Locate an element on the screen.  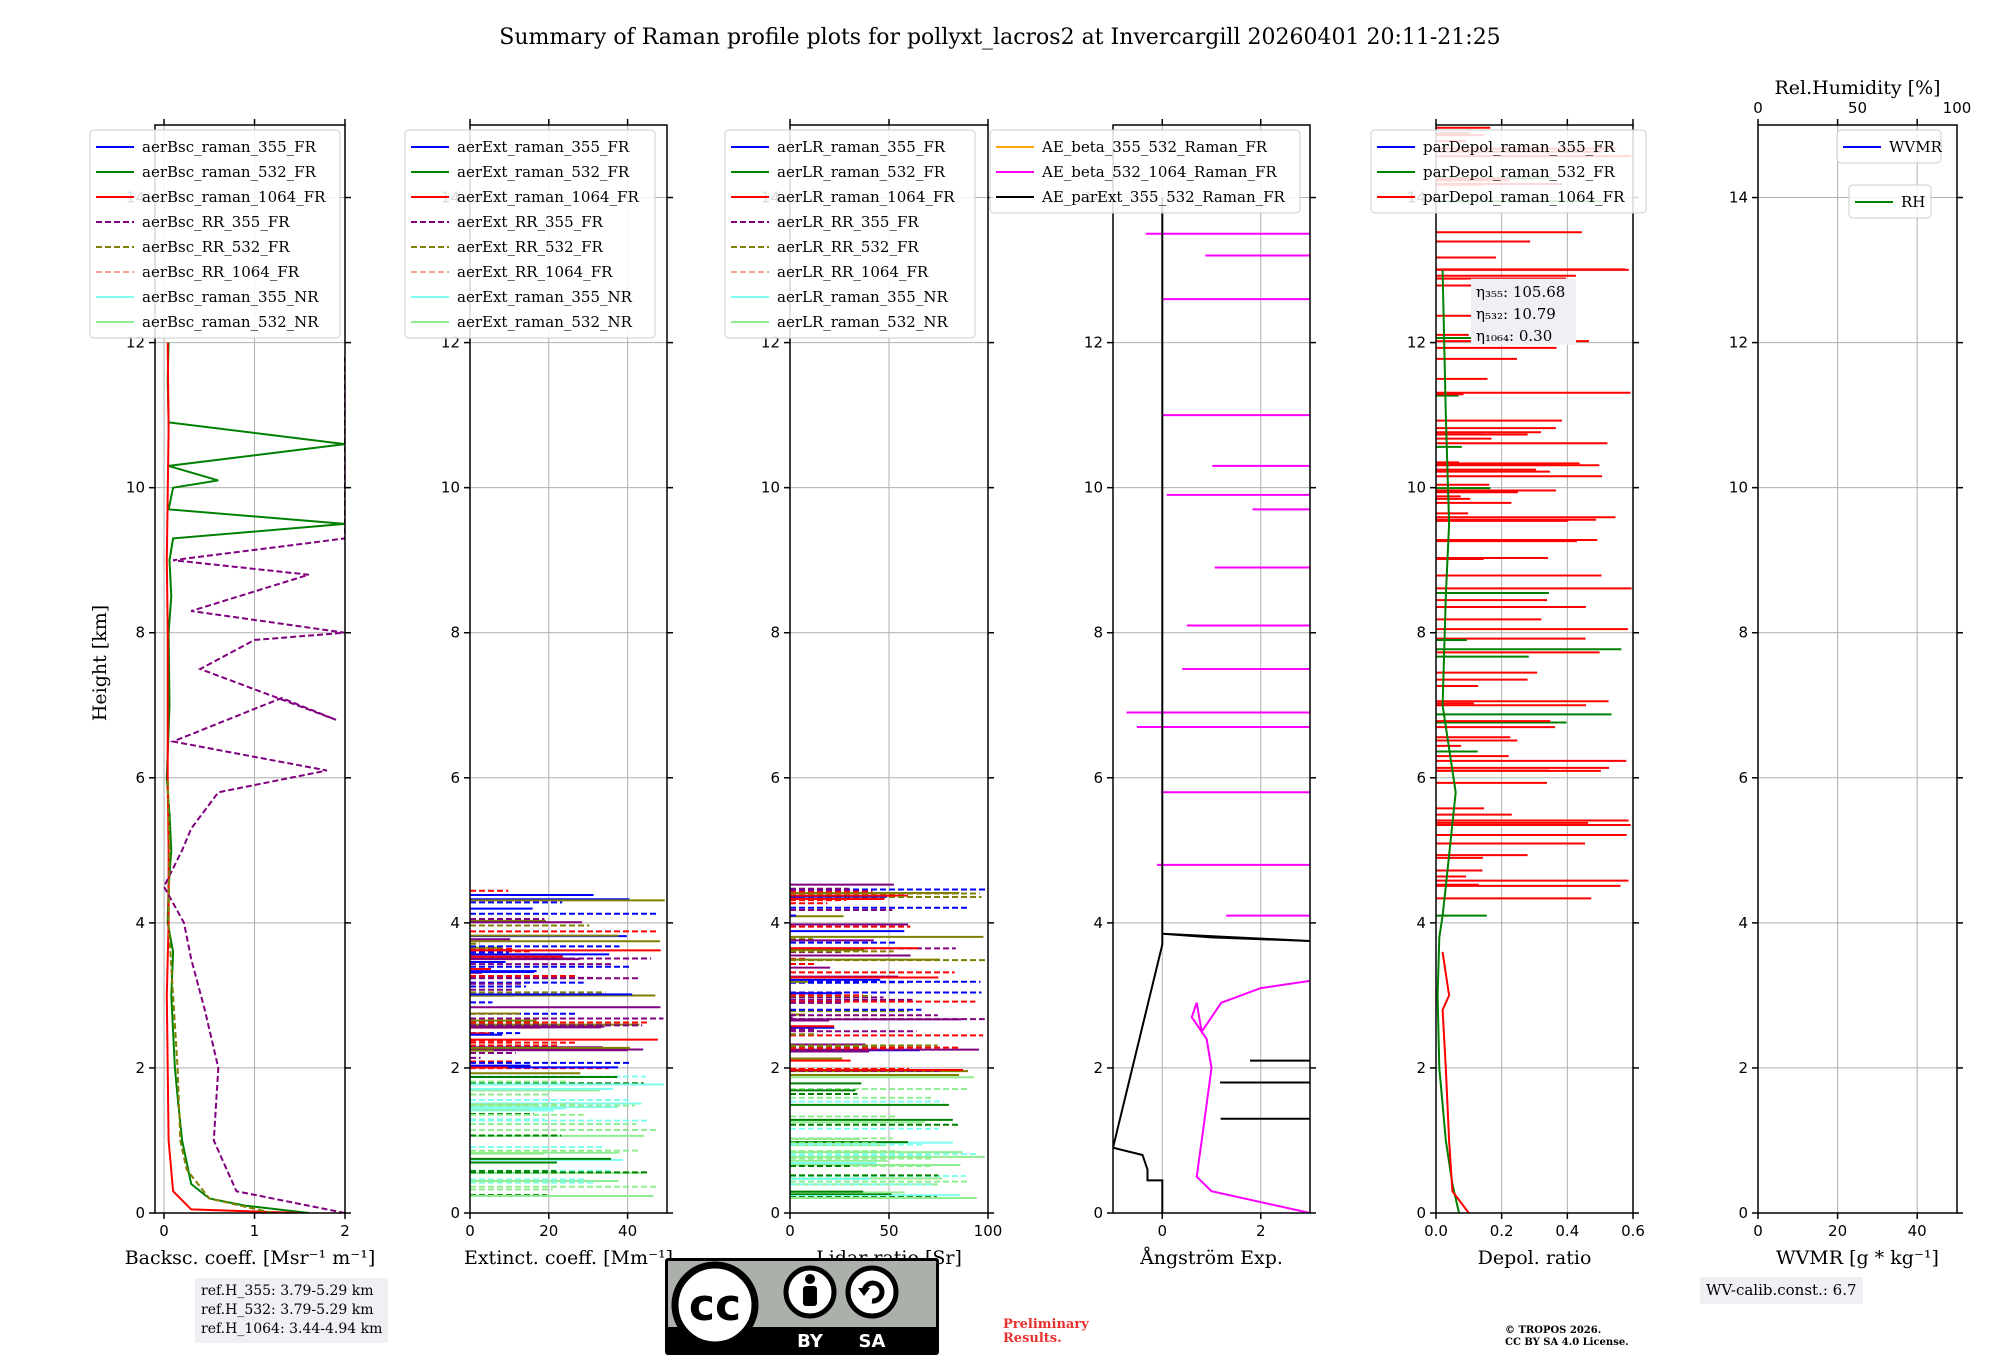
legend-entry: aerBsc_RR_532_FR is located at coordinates (216, 247).